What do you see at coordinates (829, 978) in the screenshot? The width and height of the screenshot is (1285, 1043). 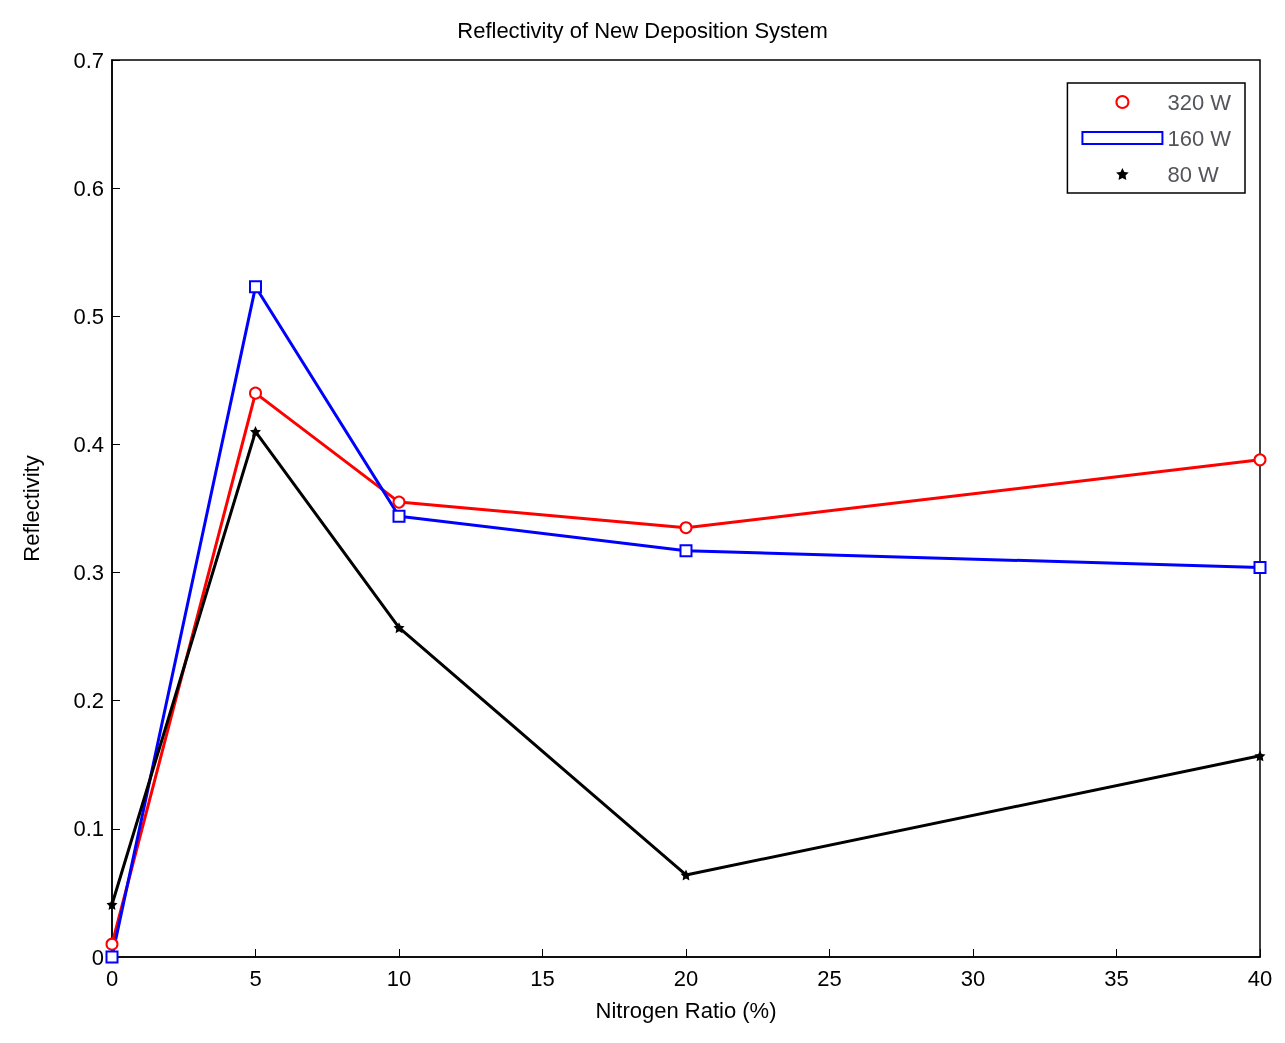 I see `x-tick-label: 25` at bounding box center [829, 978].